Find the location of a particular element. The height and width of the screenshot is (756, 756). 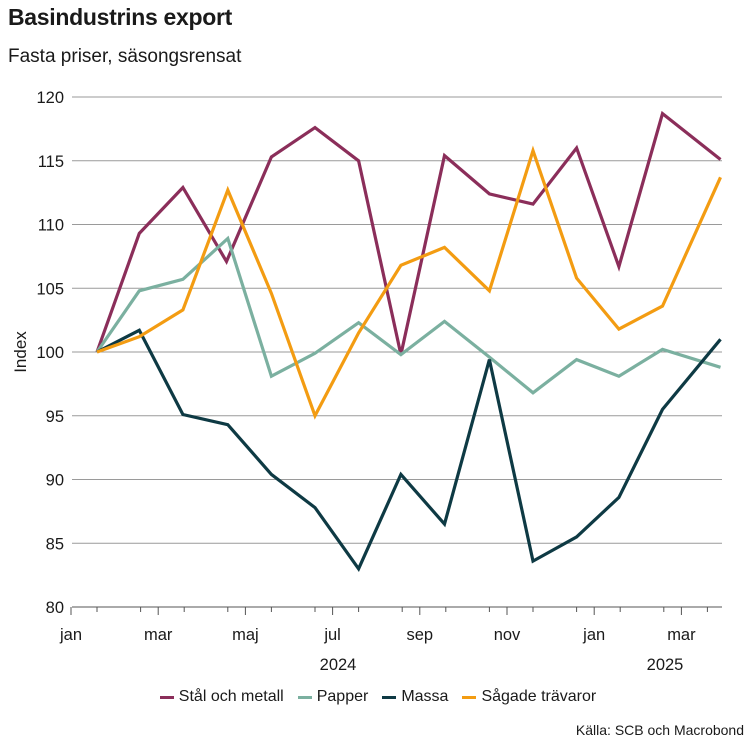

y-tick-label-80: 80 is located at coordinates (55, 608).